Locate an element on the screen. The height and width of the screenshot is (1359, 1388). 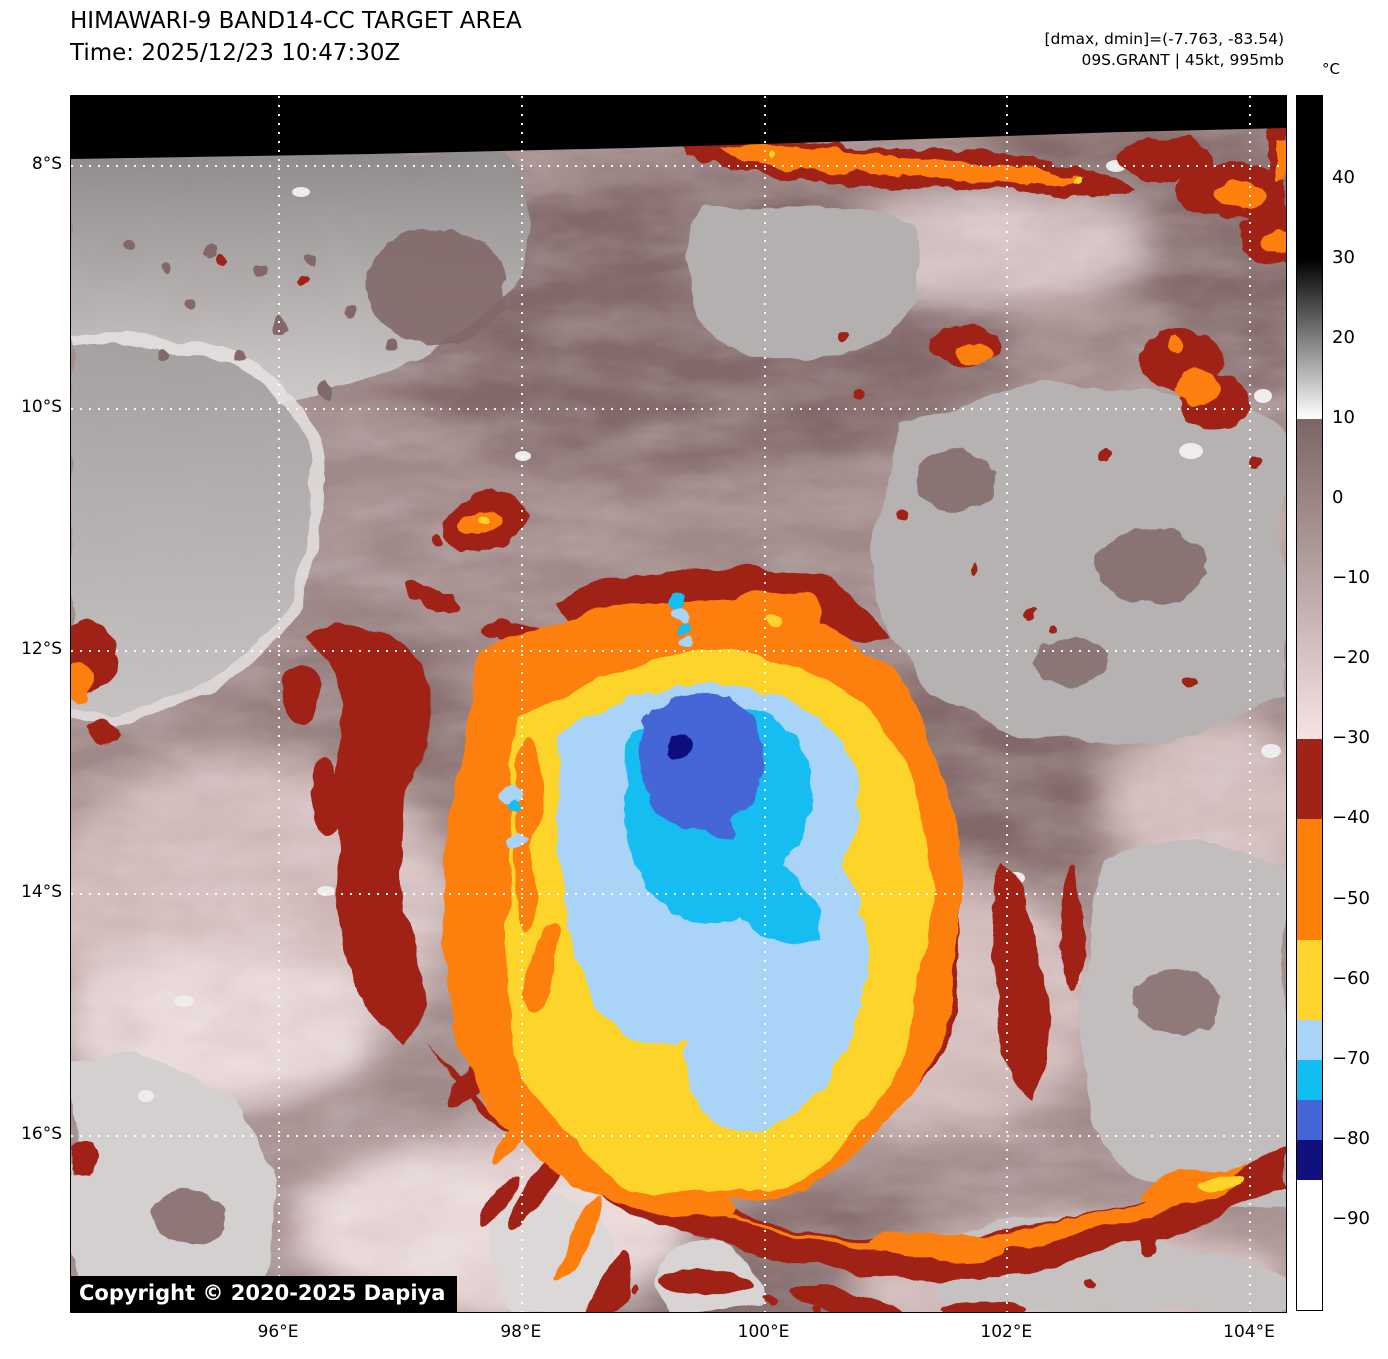
colorbar-tick-label: 30 is located at coordinates (1343, 258).